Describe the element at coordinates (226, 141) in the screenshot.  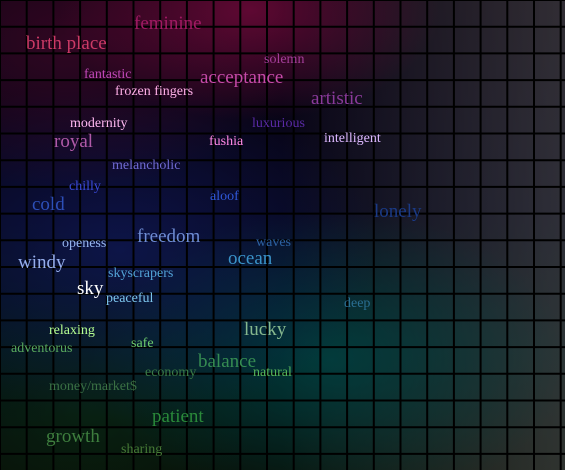
I see `word-fushia: fushia` at that location.